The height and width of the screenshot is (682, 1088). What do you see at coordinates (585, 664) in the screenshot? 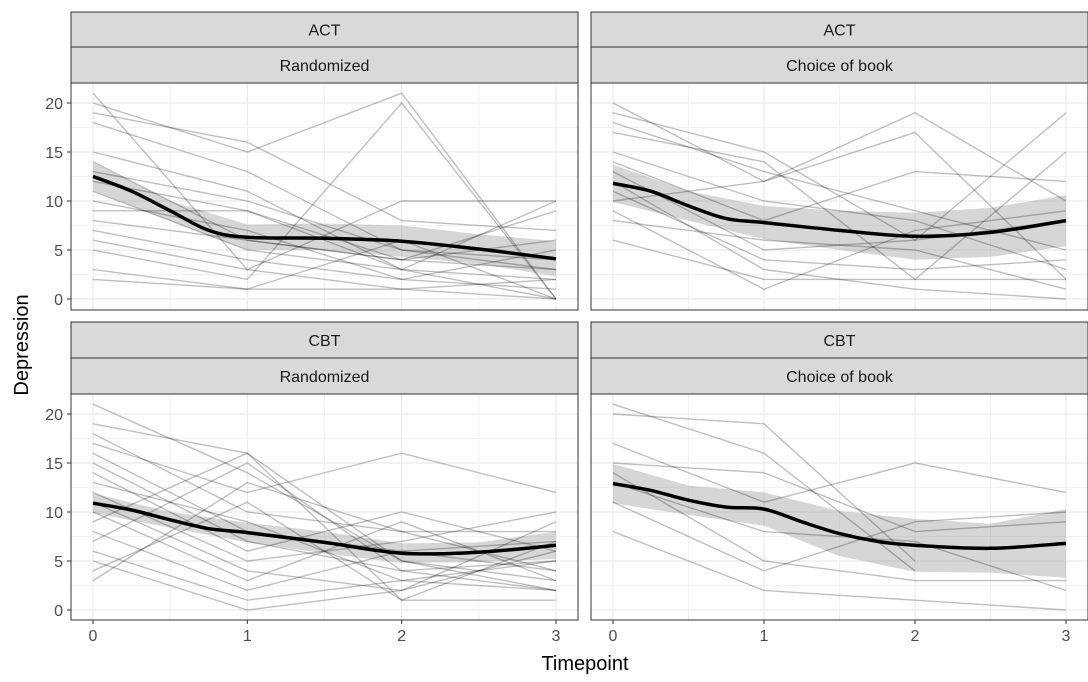
I see `x-axis-title: Timepoint` at bounding box center [585, 664].